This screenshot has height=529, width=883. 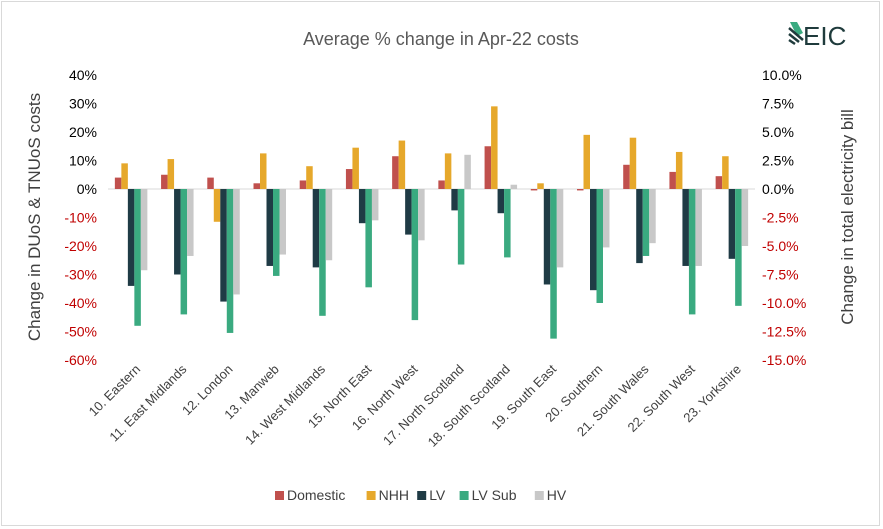 I want to click on legend: Domestic NHH LV LV Sub HV, so click(x=421, y=495).